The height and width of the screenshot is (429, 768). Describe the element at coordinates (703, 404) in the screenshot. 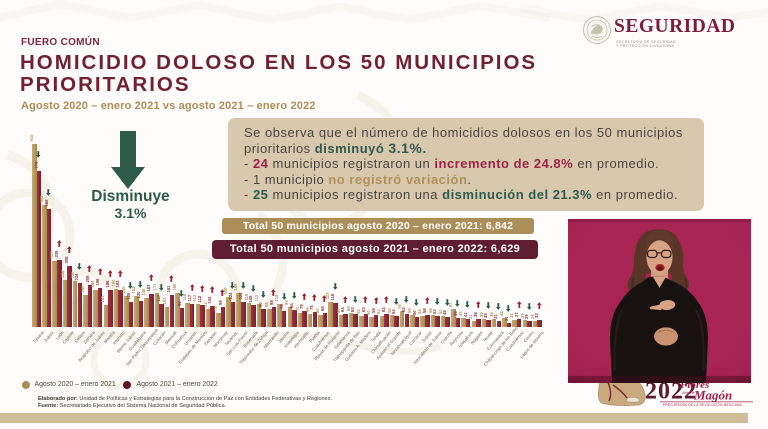

I see `svg-text:PRECURSORA DE LA REVOLUCIÓN ME: PRECURSORA DE LA REVOLUCIÓN MEXICANA` at that location.